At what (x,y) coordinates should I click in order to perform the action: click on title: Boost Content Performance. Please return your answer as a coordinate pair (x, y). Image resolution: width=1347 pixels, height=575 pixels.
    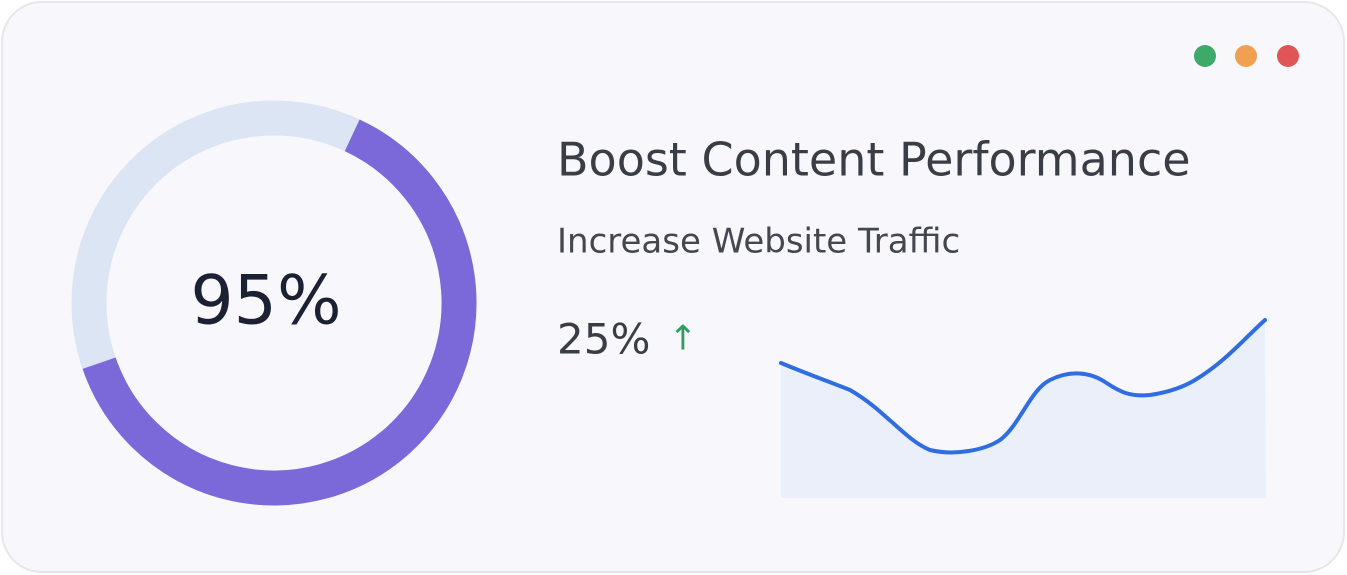
    Looking at the image, I should click on (874, 160).